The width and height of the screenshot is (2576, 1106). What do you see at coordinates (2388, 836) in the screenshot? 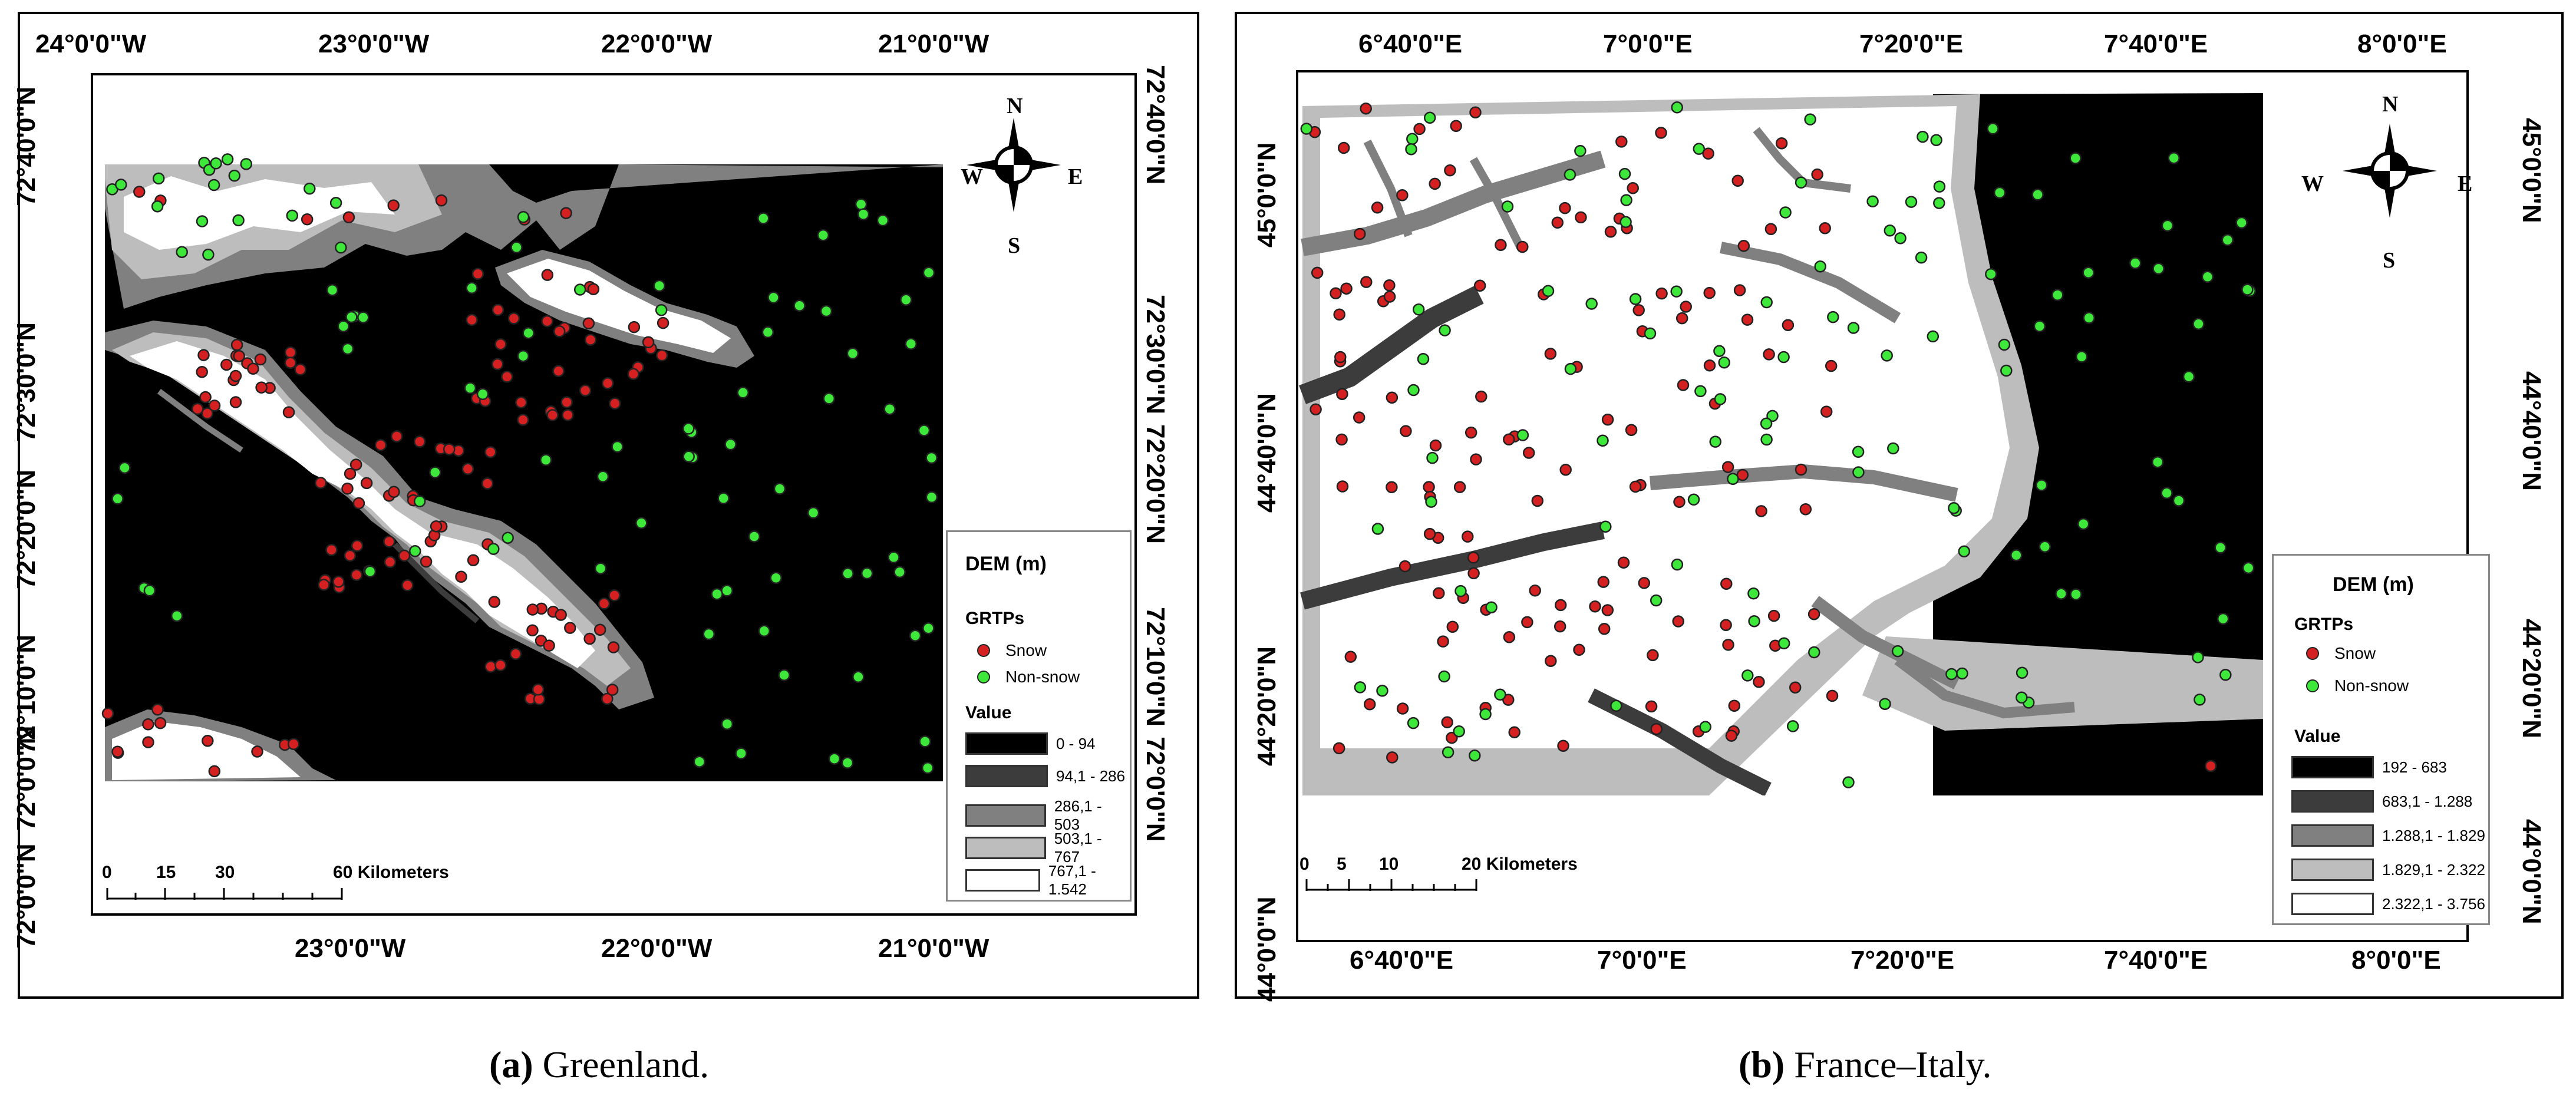
I see `legend-class-3: 1.288,1 - 1.829` at bounding box center [2388, 836].